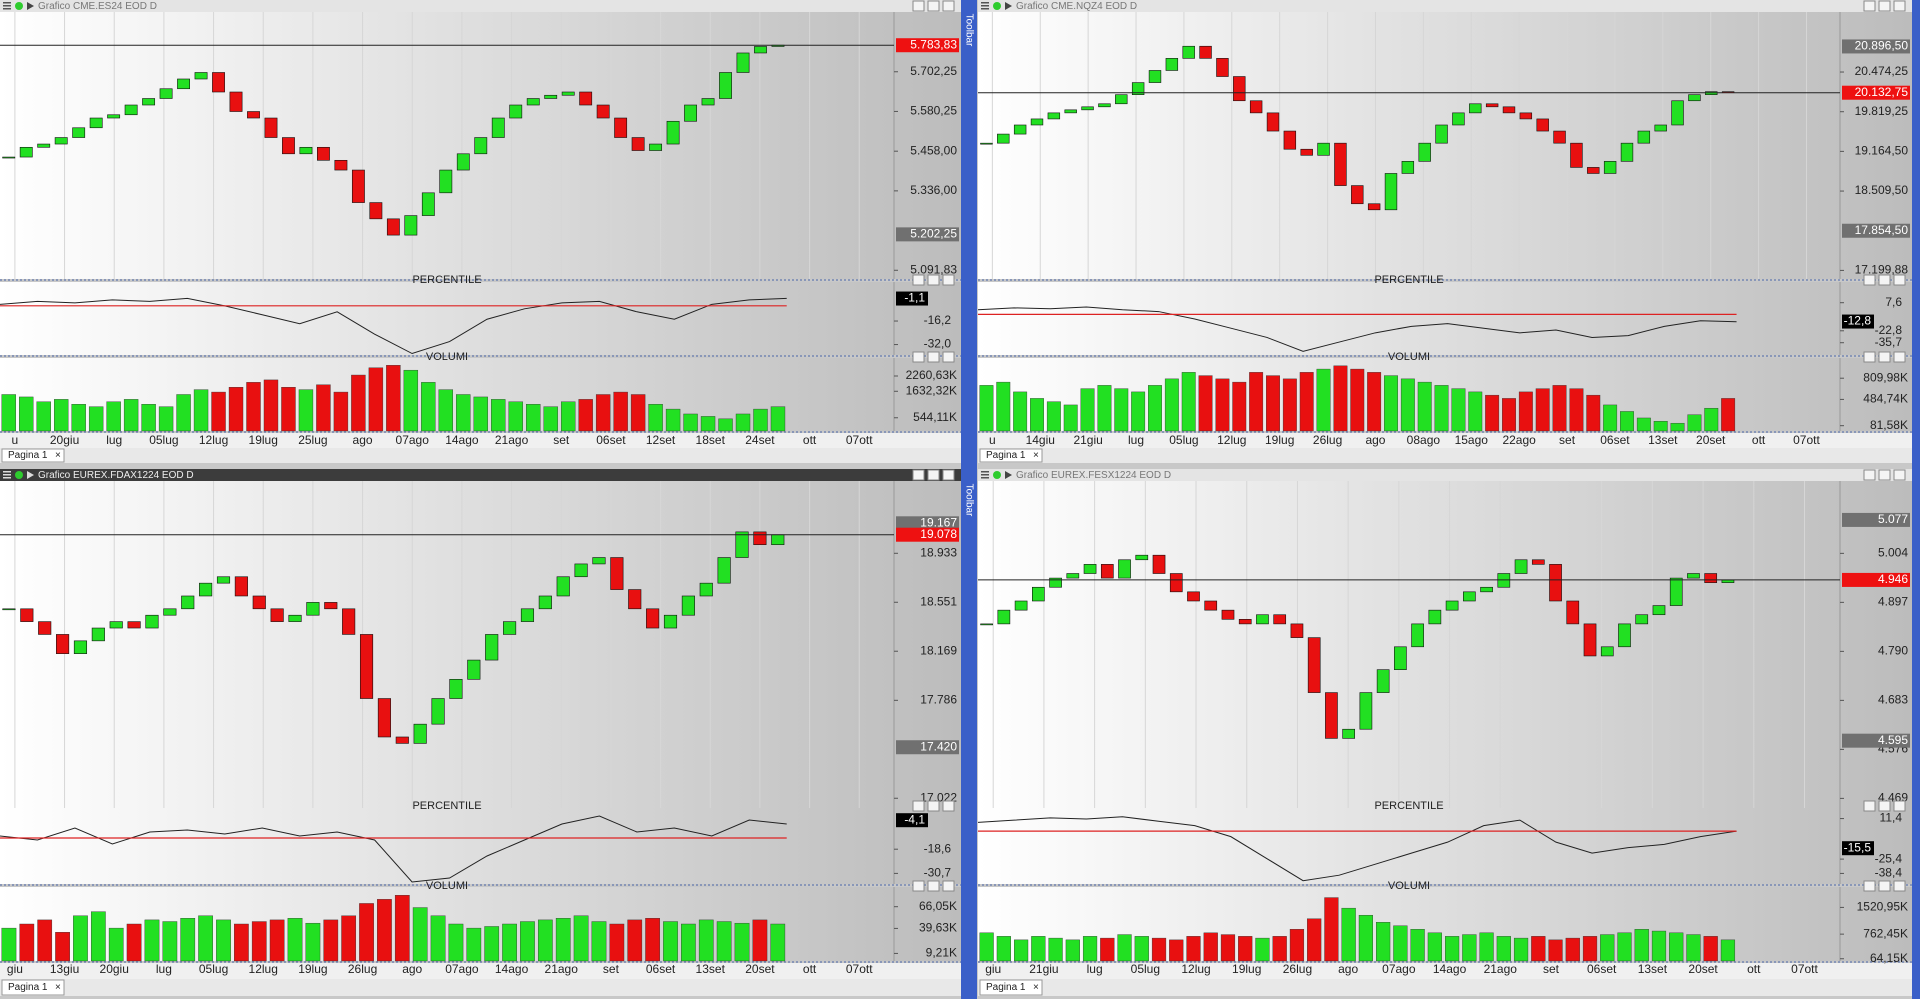 The image size is (1920, 999). What do you see at coordinates (914, 298) in the screenshot?
I see `value-box-label: -1,1` at bounding box center [914, 298].